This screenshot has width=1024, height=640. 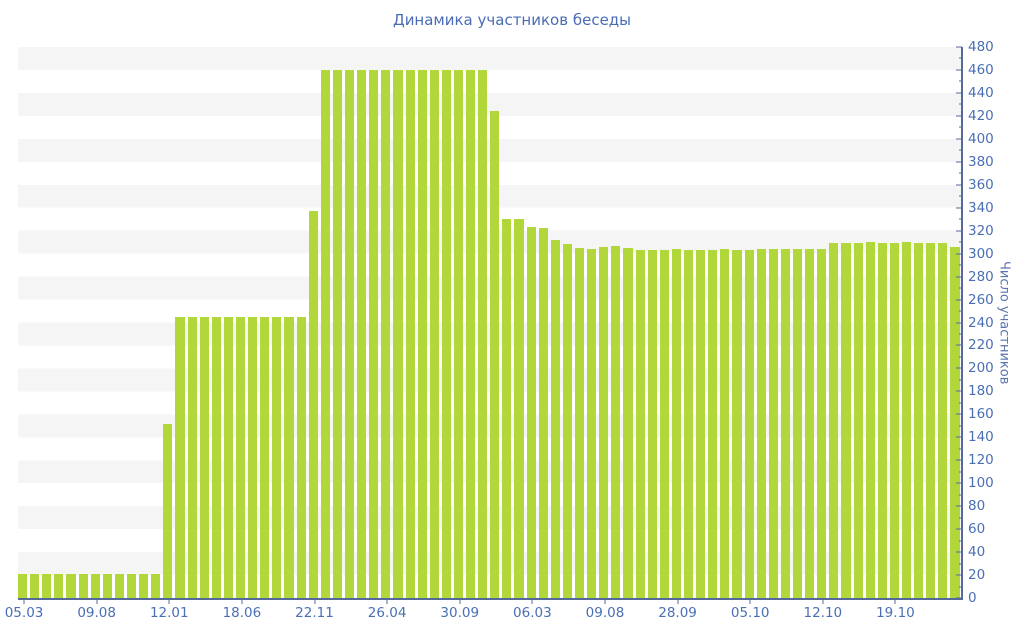 I want to click on y-tick-label: 180, so click(x=981, y=391).